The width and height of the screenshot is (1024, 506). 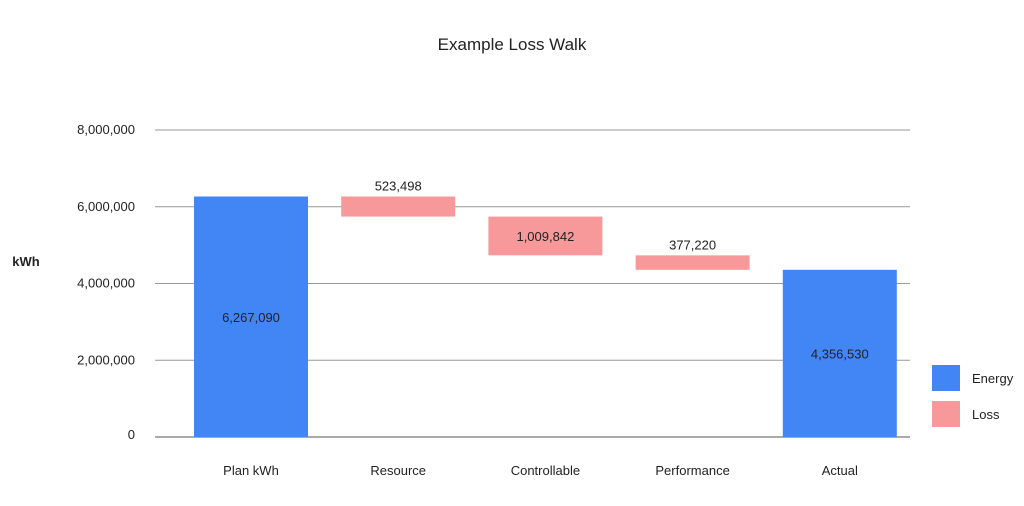 I want to click on y-tick-label: 2,000,000, so click(x=106, y=359).